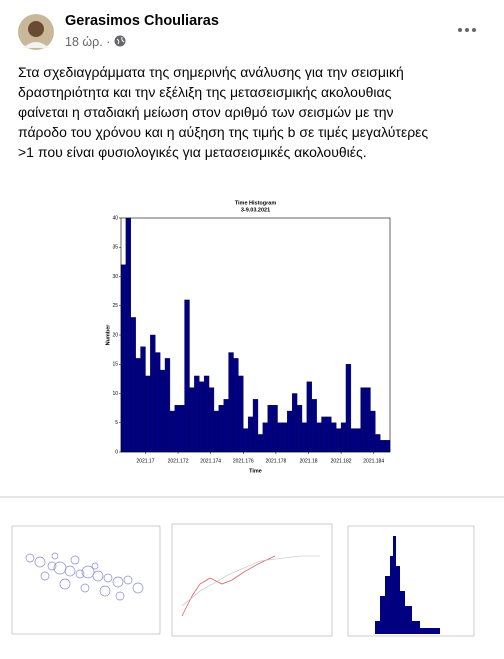  I want to click on globe-icon, so click(120, 41).